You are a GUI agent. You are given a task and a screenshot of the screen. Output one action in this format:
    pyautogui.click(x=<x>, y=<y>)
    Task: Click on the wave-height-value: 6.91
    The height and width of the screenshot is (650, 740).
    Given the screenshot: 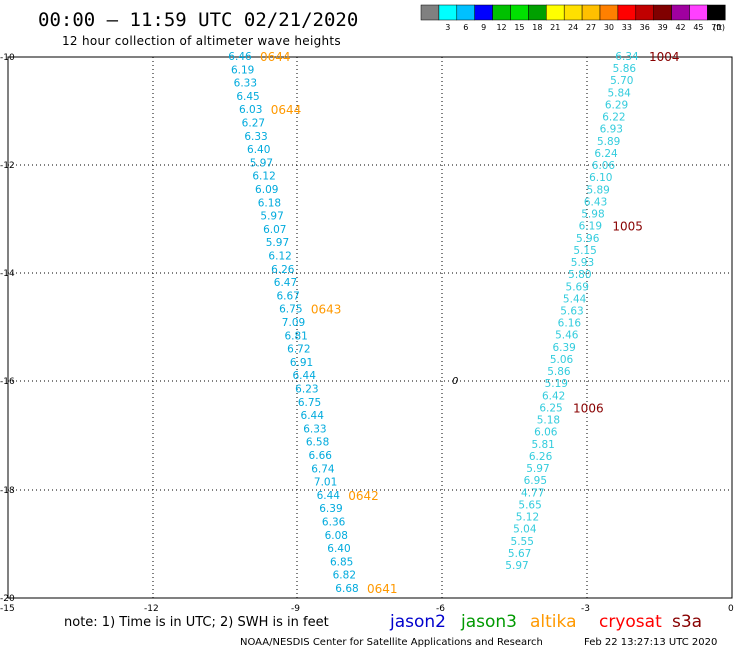 What is the action you would take?
    pyautogui.click(x=301, y=363)
    